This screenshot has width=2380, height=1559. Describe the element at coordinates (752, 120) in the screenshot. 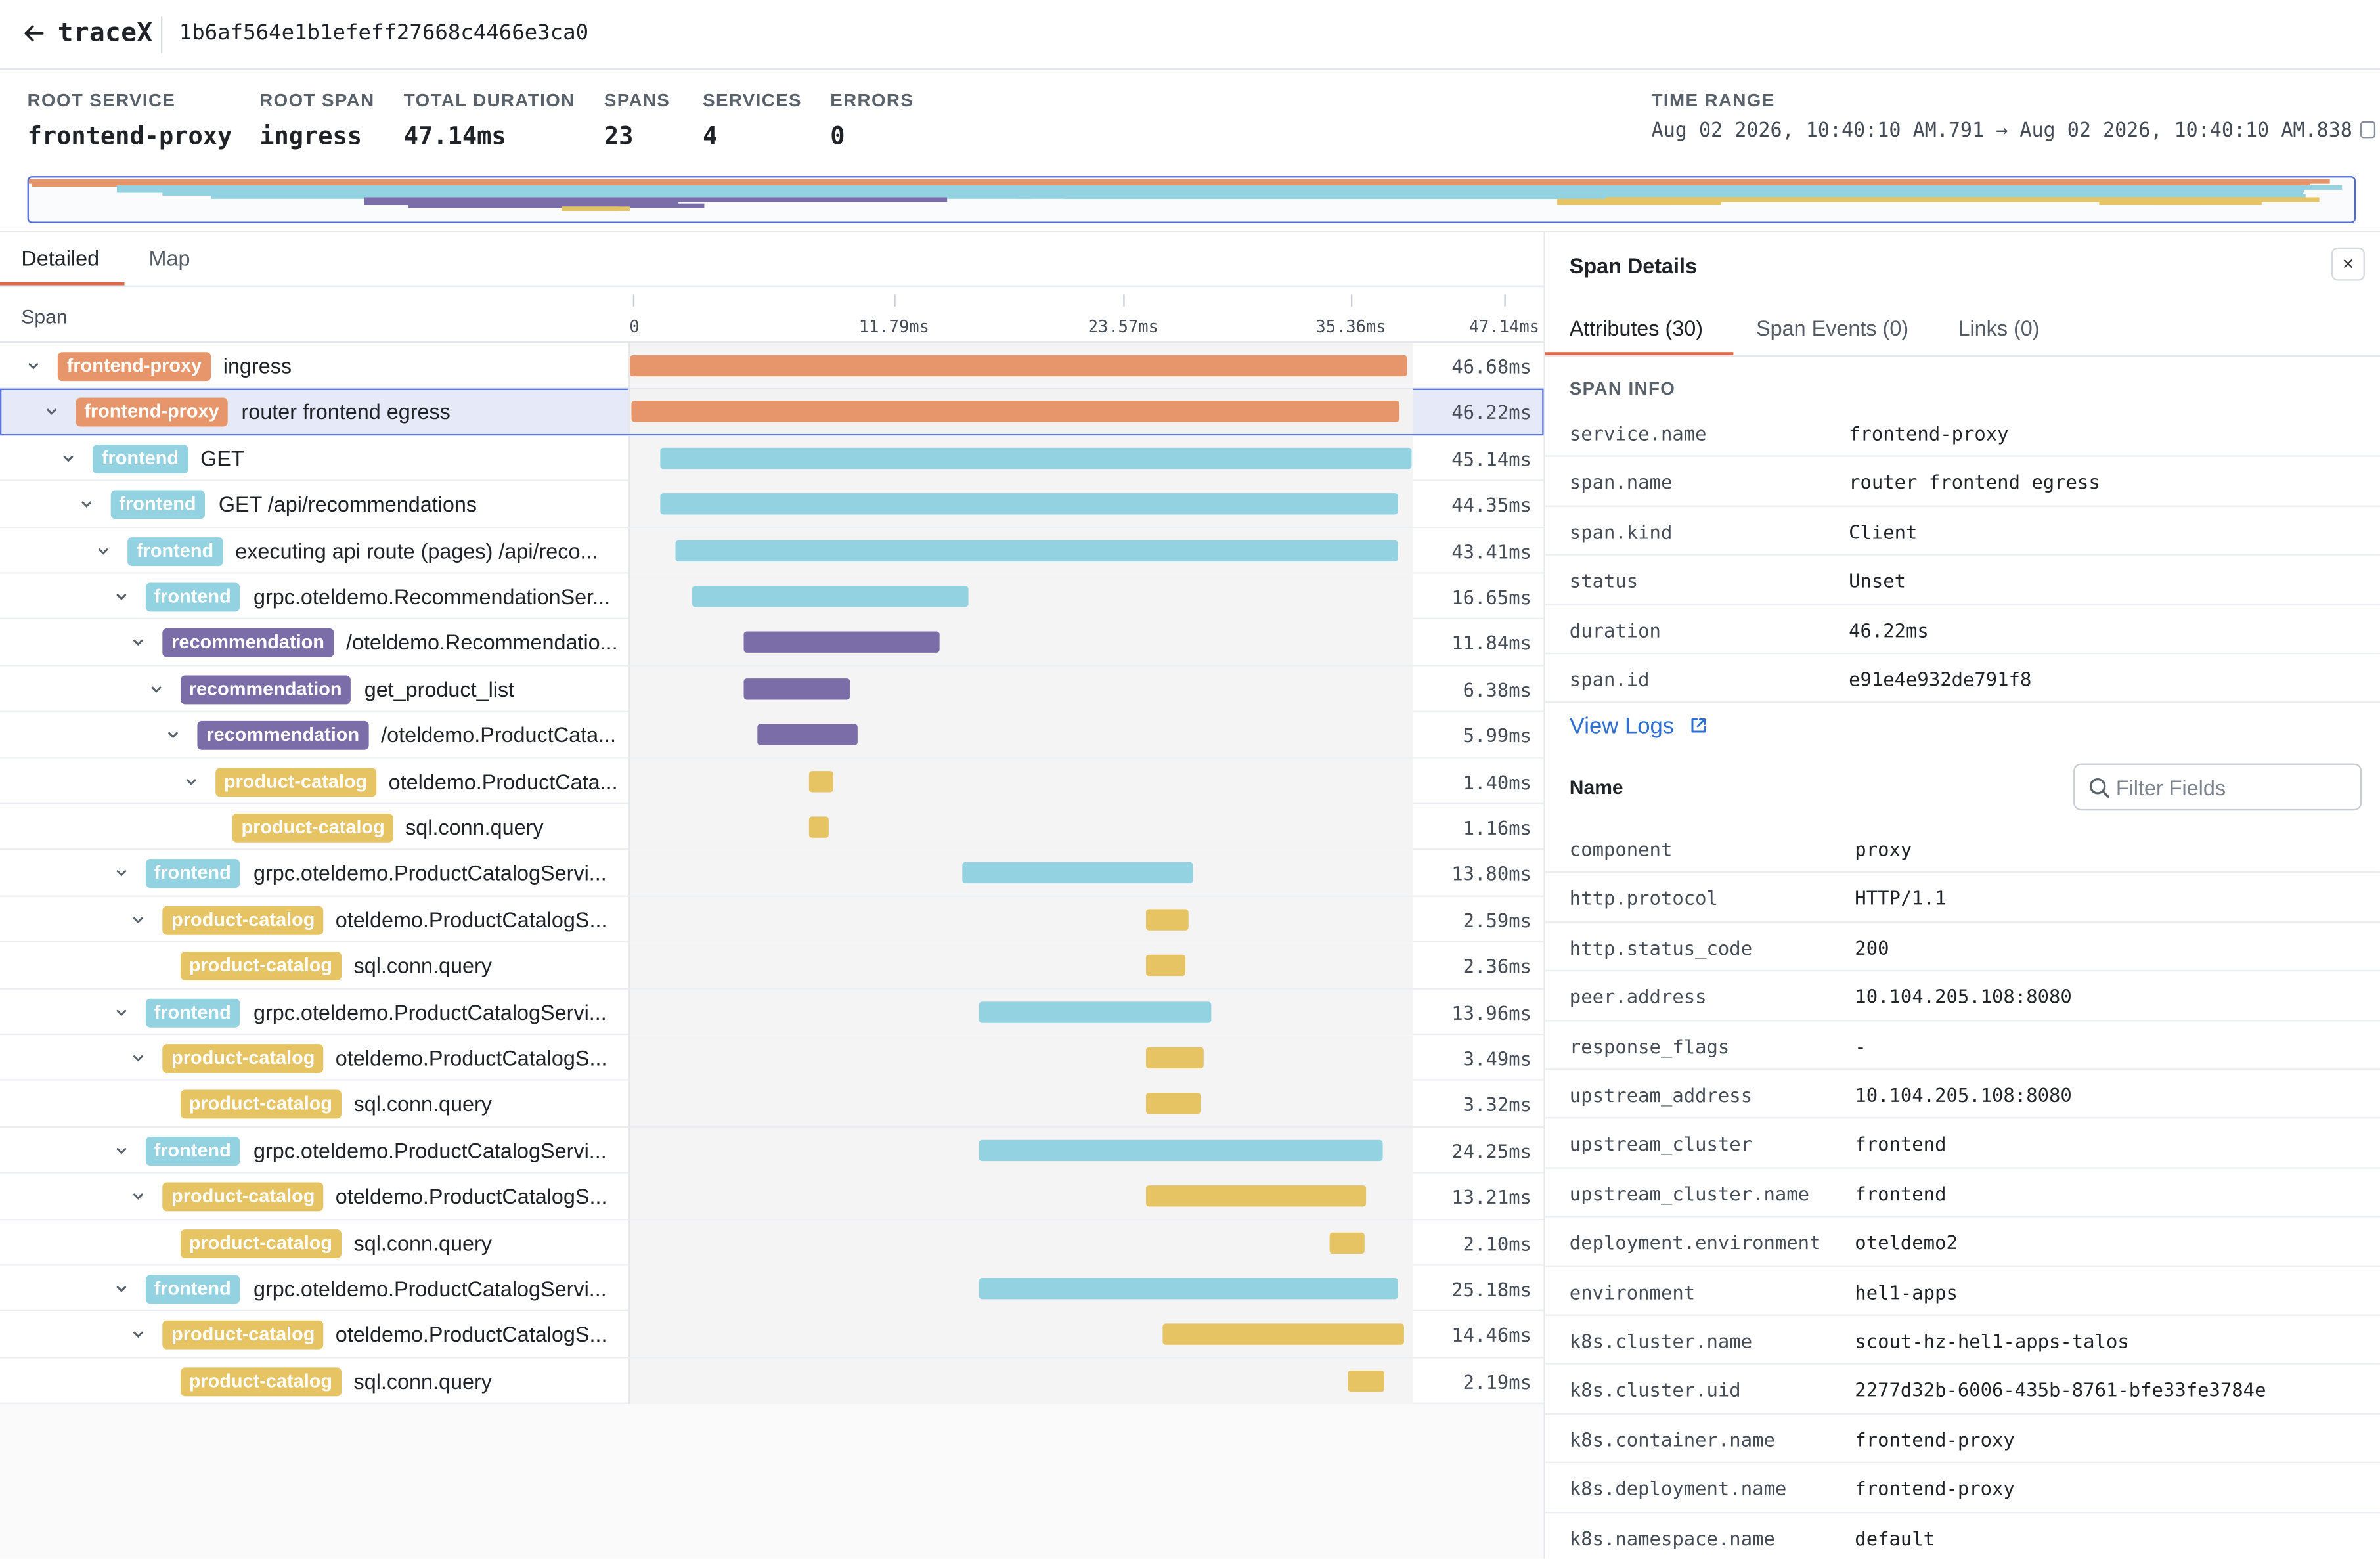

I see `stat-services: SERVICES 4` at that location.